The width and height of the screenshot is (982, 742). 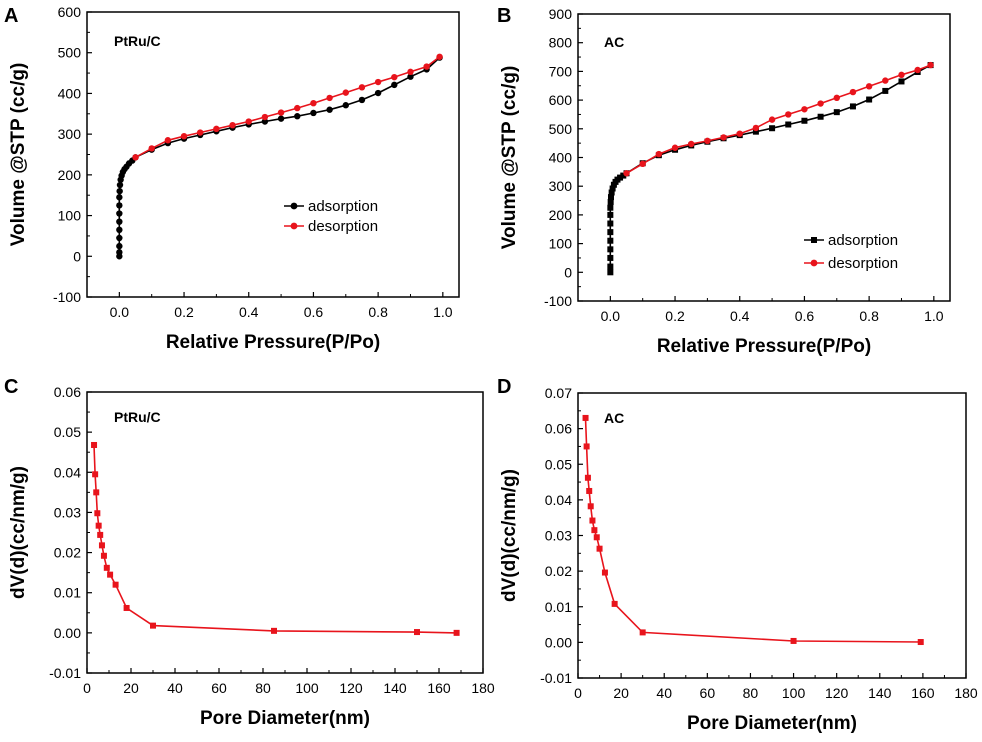 What do you see at coordinates (561, 14) in the screenshot?
I see `y-tick-label: 900` at bounding box center [561, 14].